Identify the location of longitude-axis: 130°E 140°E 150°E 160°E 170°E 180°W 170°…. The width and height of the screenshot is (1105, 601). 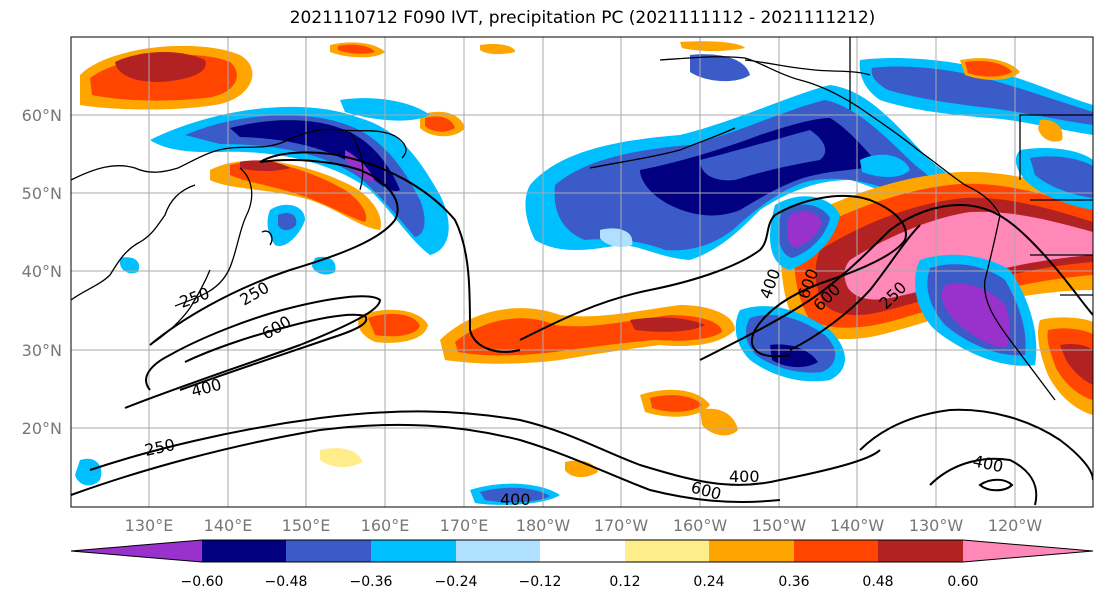
(584, 525).